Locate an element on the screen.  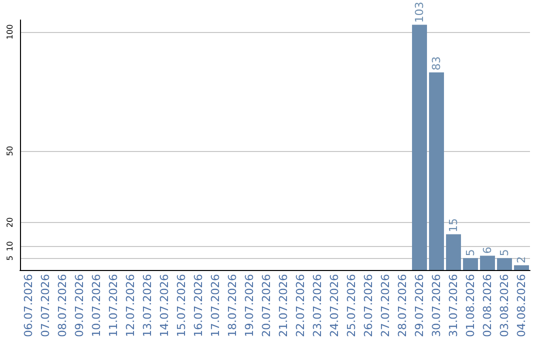
x-tick-label: 10.07.2026 is located at coordinates (96, 305).